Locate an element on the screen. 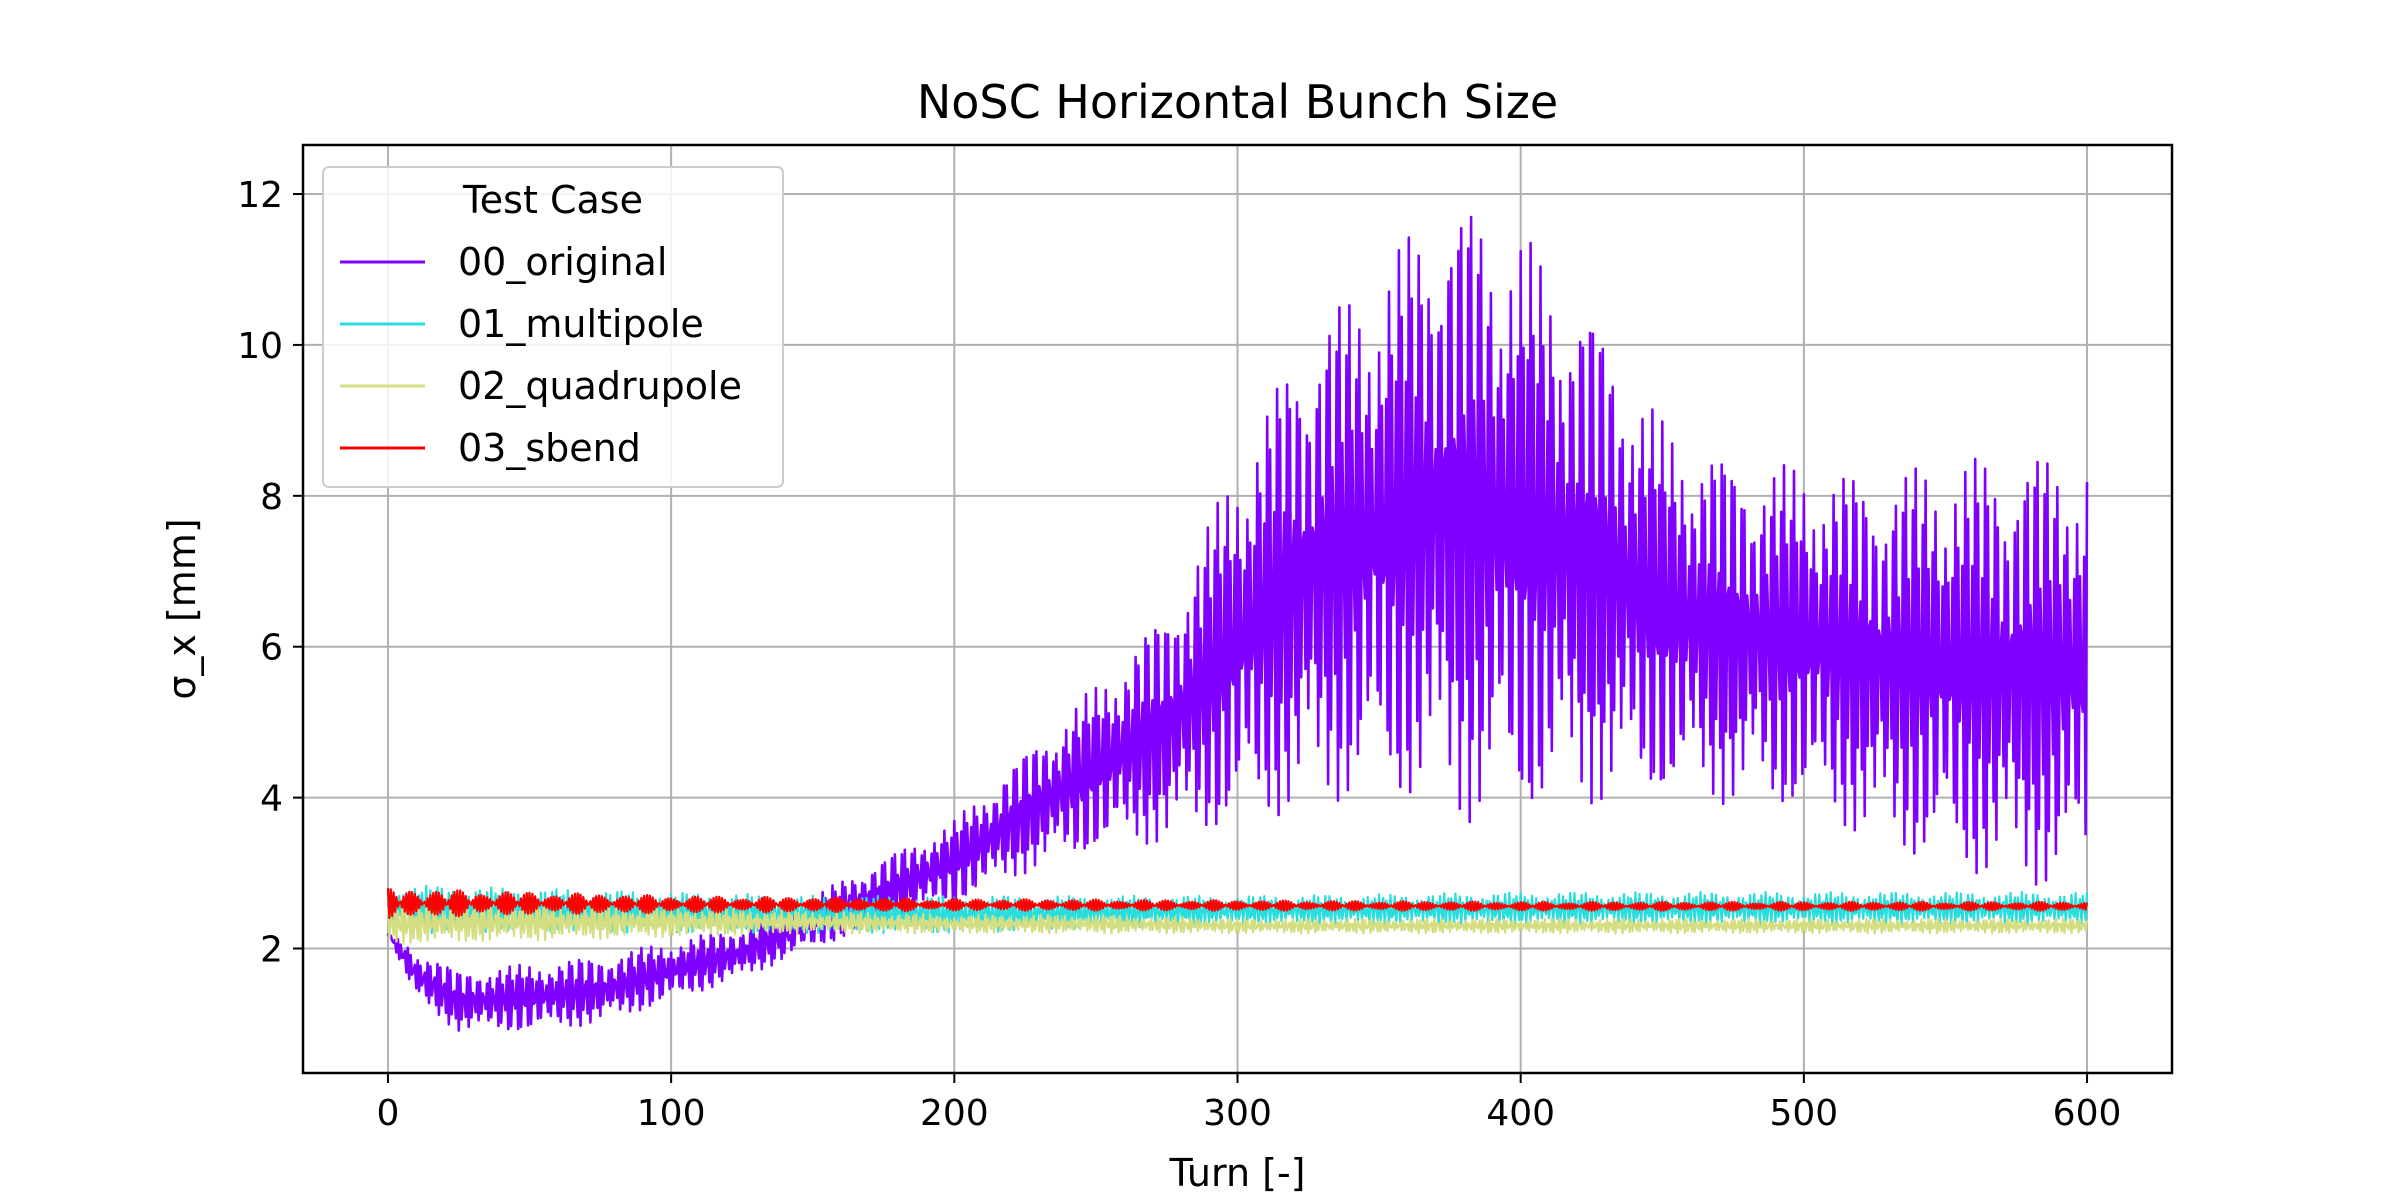  y-tick-label: 6 is located at coordinates (271, 648).